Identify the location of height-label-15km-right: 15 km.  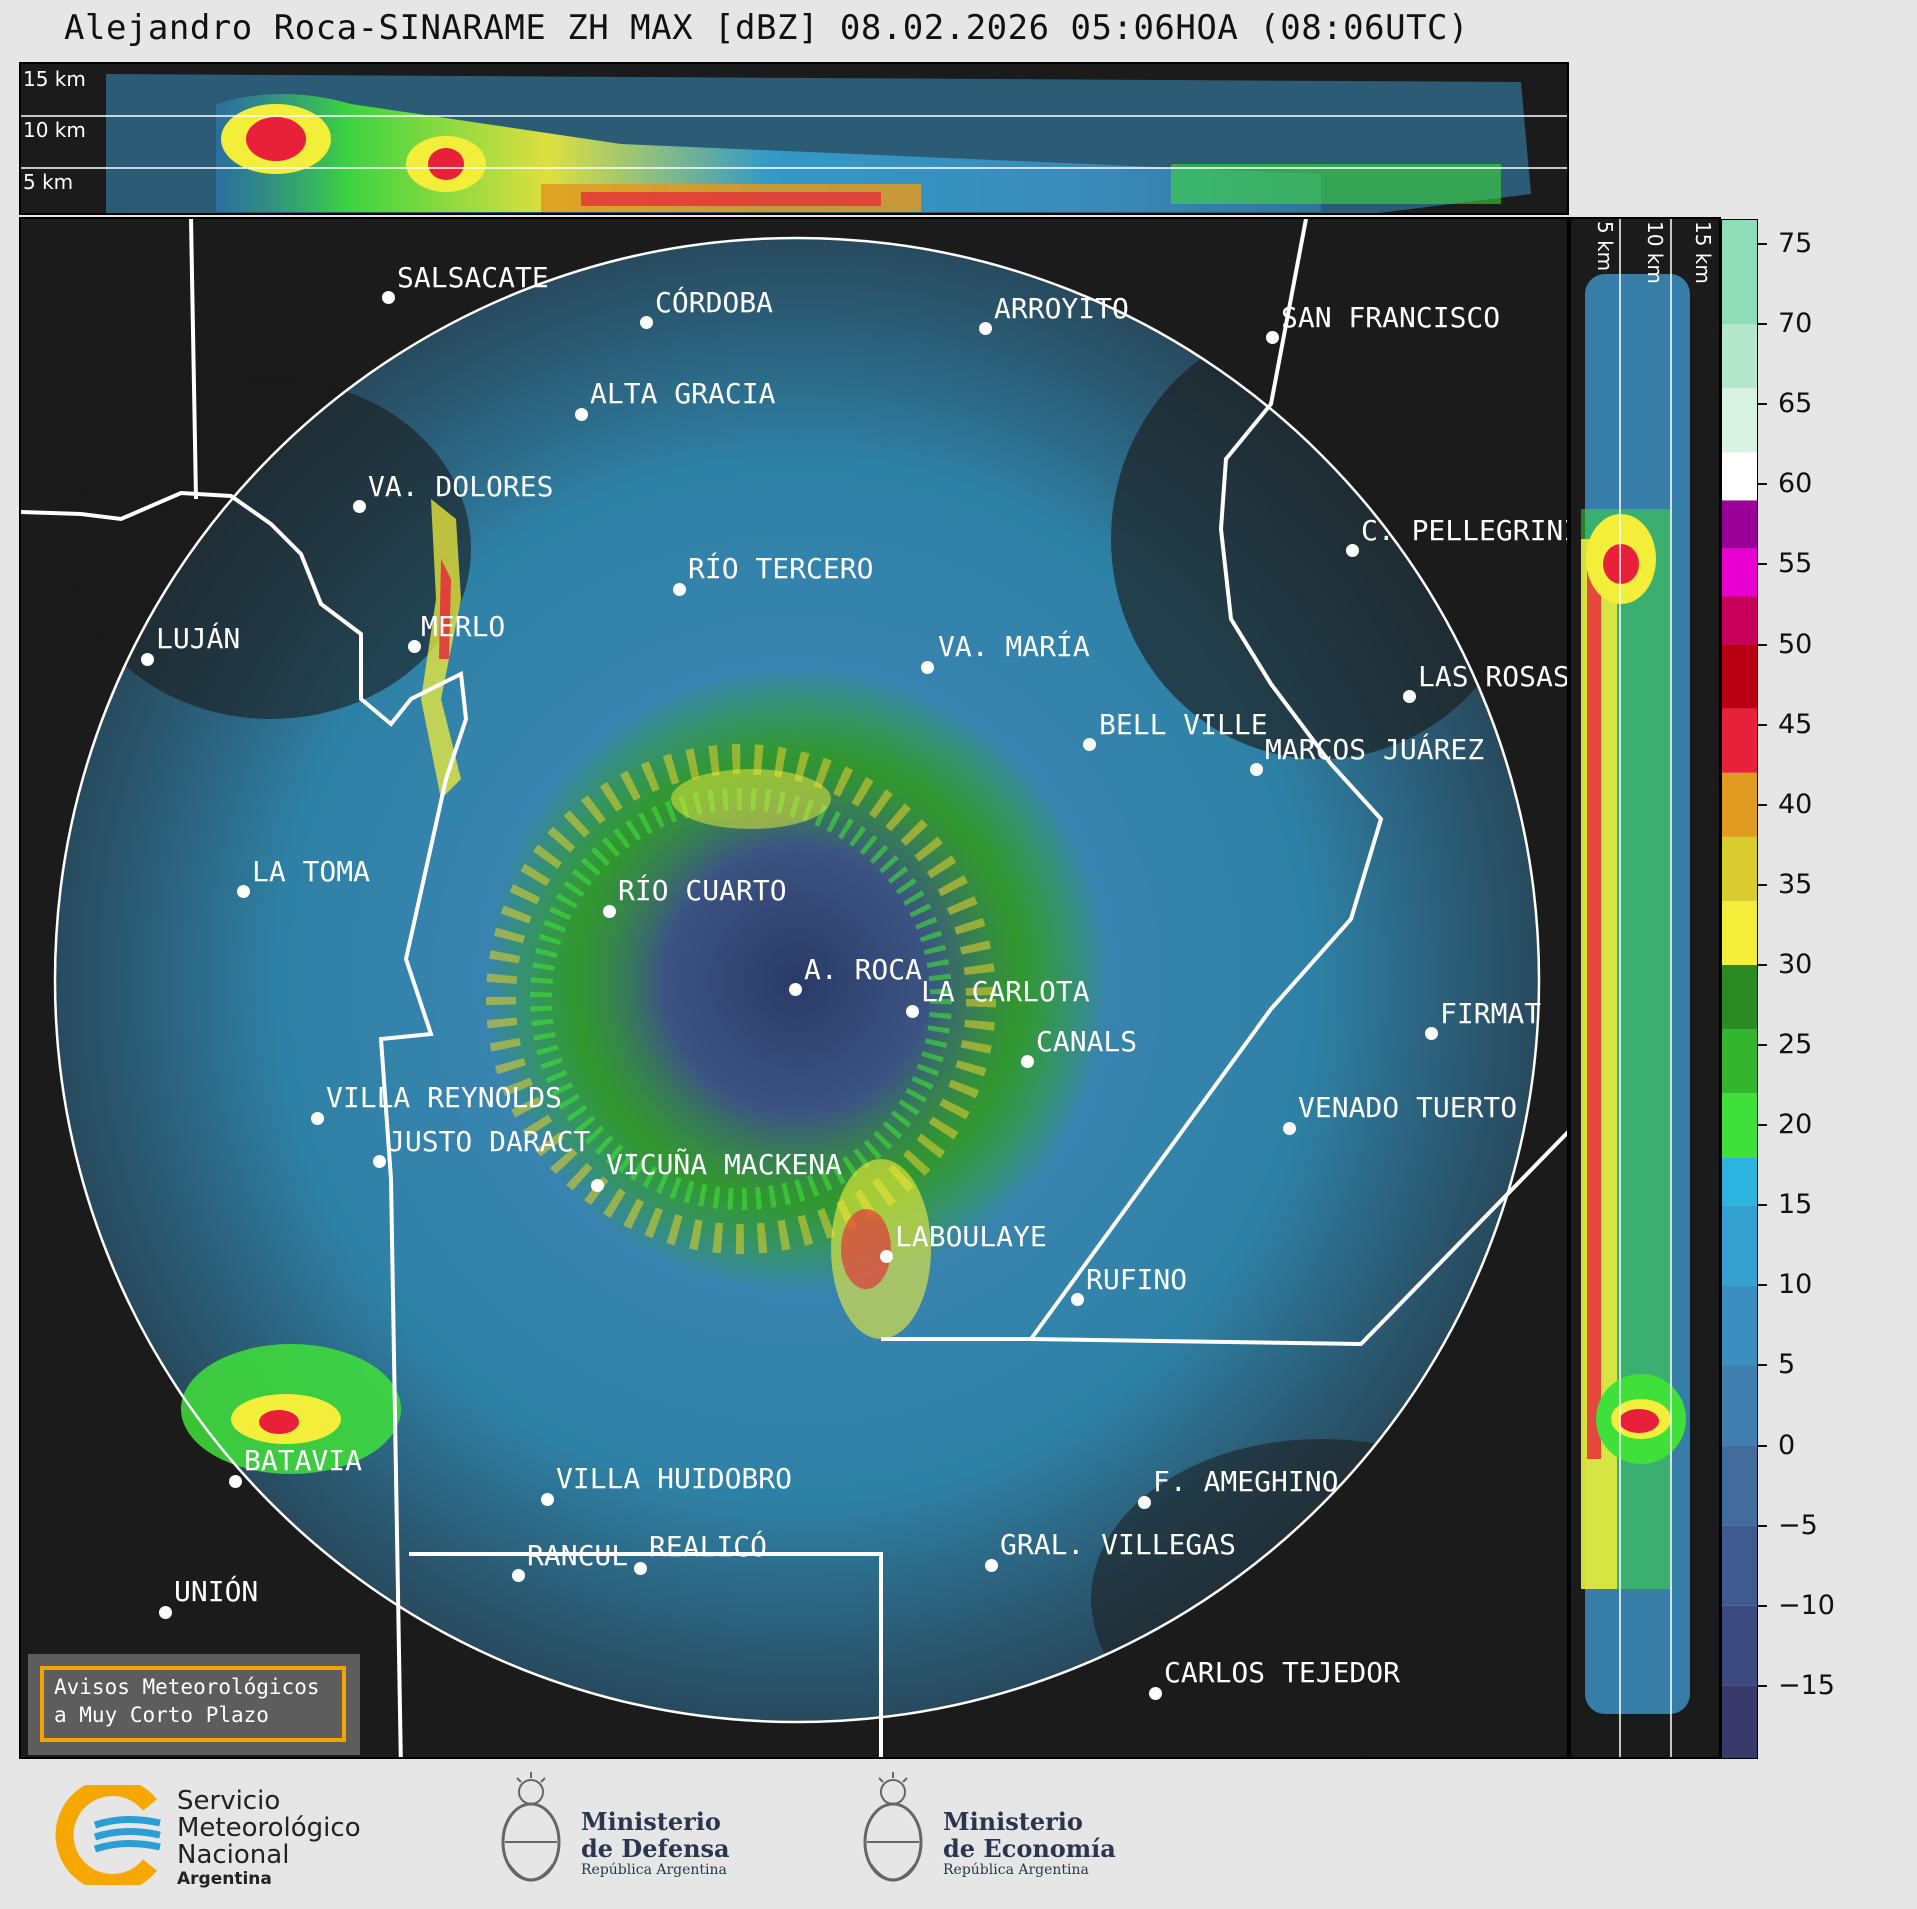
(1703, 252).